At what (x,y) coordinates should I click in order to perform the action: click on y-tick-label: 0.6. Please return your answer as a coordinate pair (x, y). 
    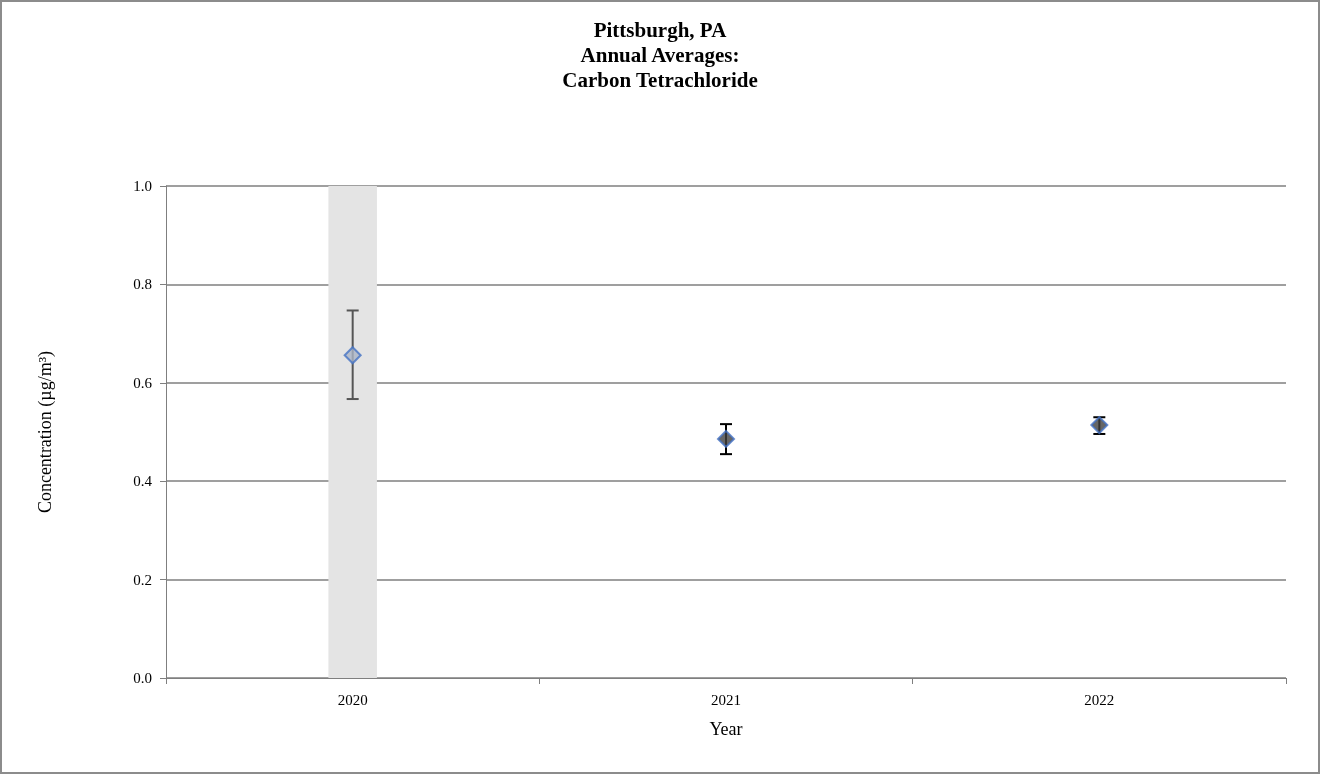
    Looking at the image, I should click on (143, 382).